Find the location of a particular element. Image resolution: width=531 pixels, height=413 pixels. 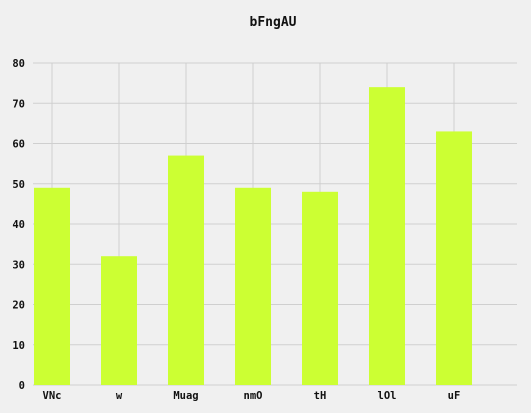

bar-nmO is located at coordinates (253, 286).